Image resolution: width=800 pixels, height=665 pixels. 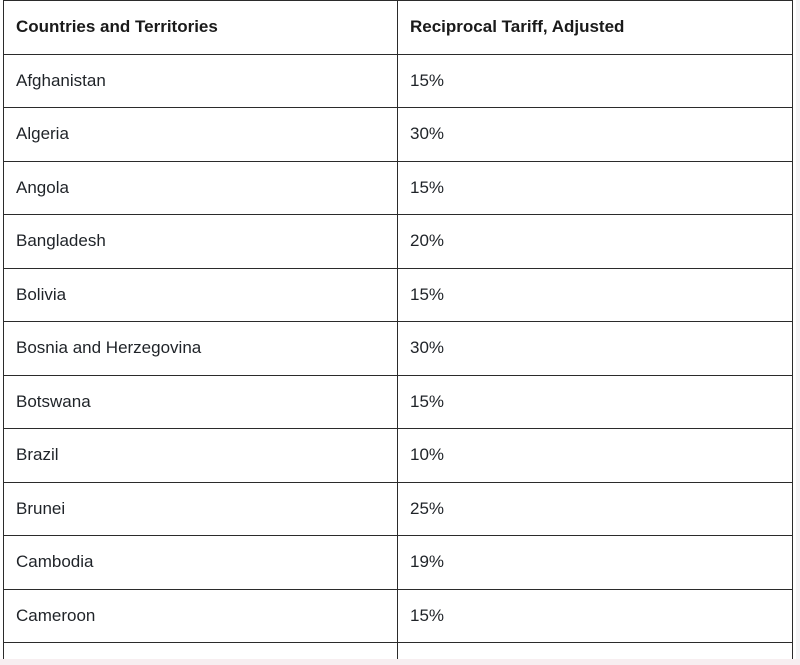 I want to click on header-tariff: Reciprocal Tariff, Adjusted, so click(x=595, y=27).